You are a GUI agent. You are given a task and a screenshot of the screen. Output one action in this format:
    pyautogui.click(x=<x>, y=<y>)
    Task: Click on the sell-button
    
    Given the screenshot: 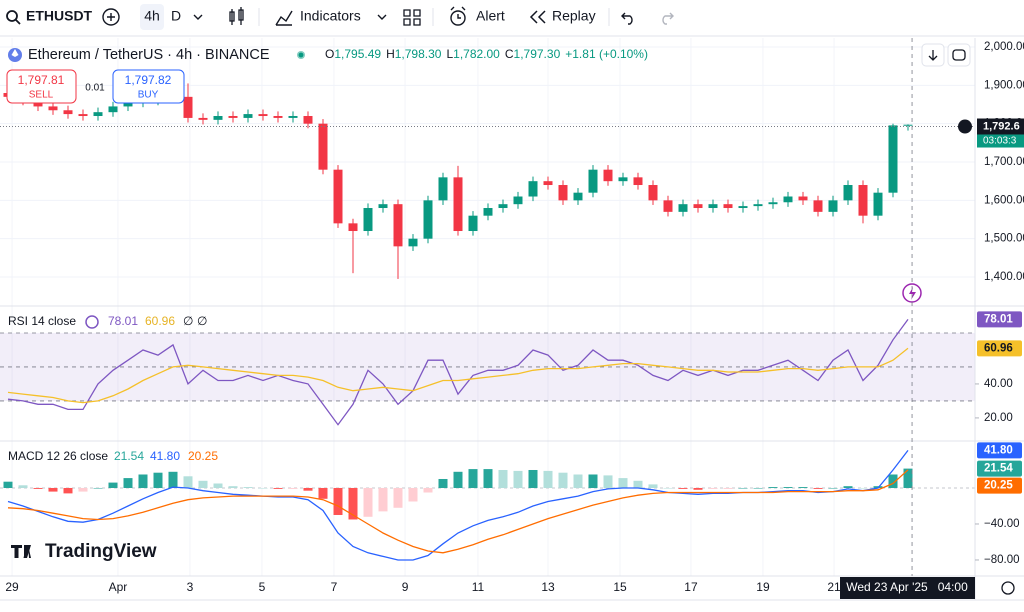 What is the action you would take?
    pyautogui.click(x=41, y=86)
    